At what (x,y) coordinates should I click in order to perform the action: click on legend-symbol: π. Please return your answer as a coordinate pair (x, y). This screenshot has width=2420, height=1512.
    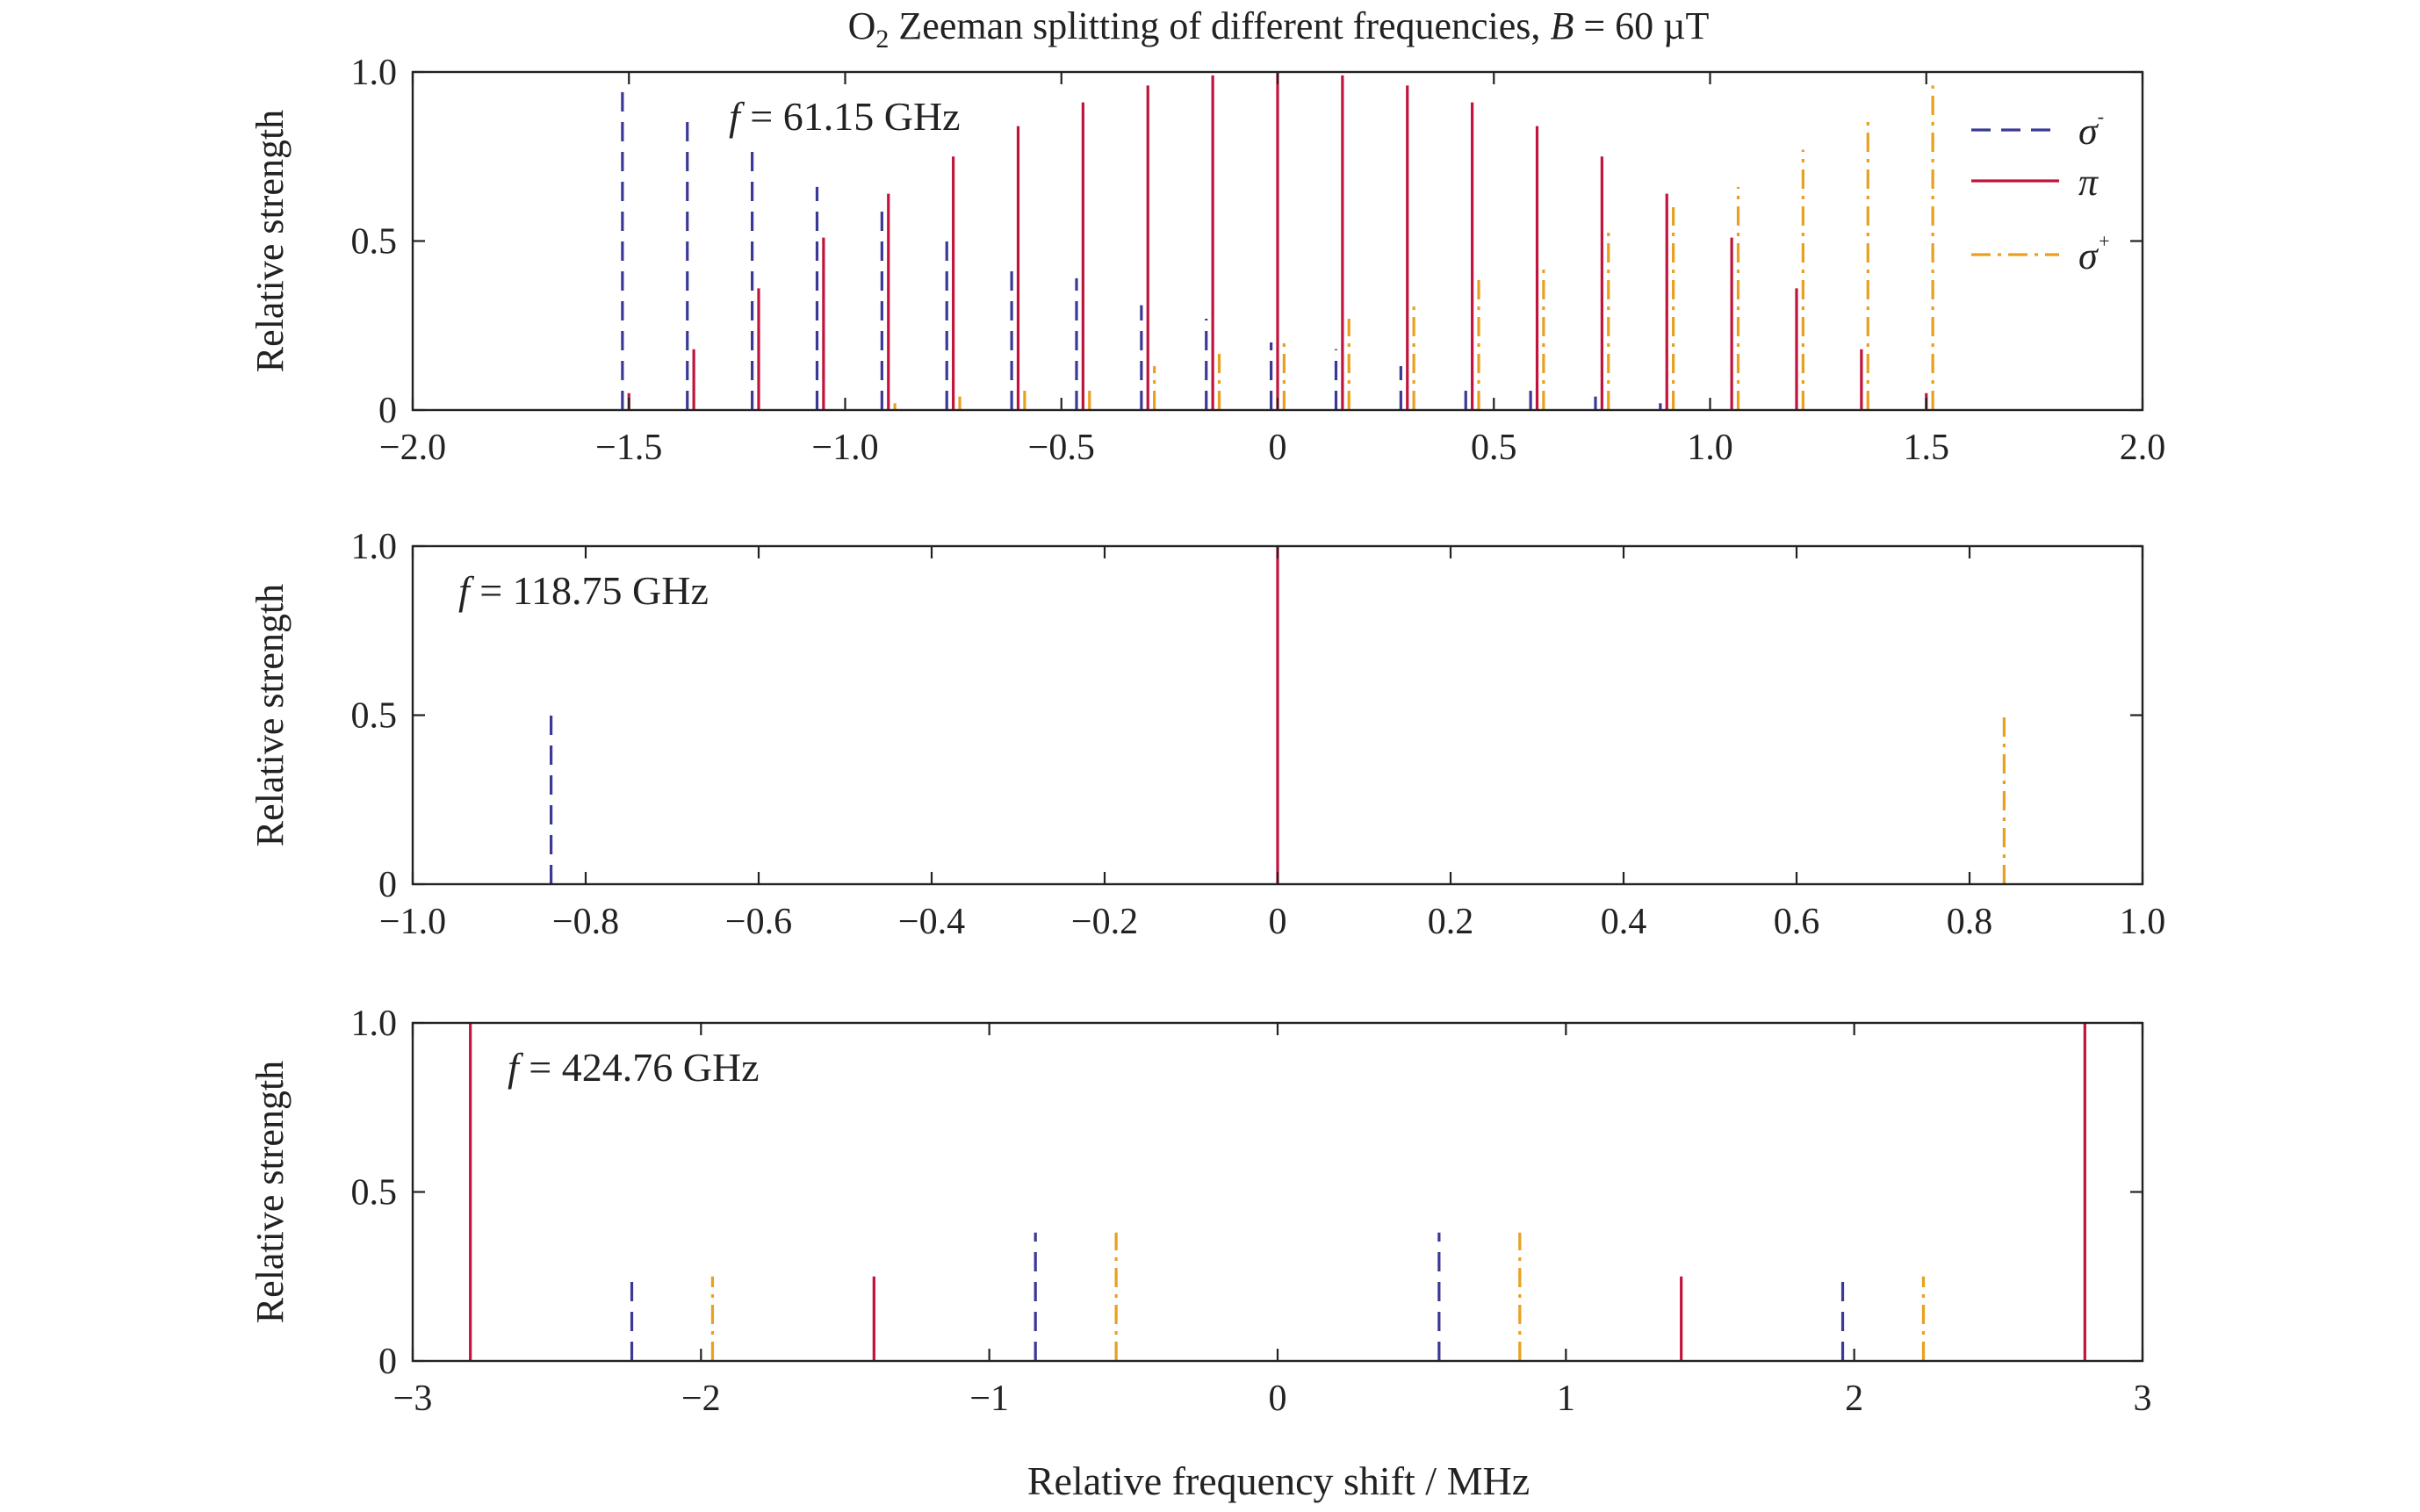
    Looking at the image, I should click on (2088, 182).